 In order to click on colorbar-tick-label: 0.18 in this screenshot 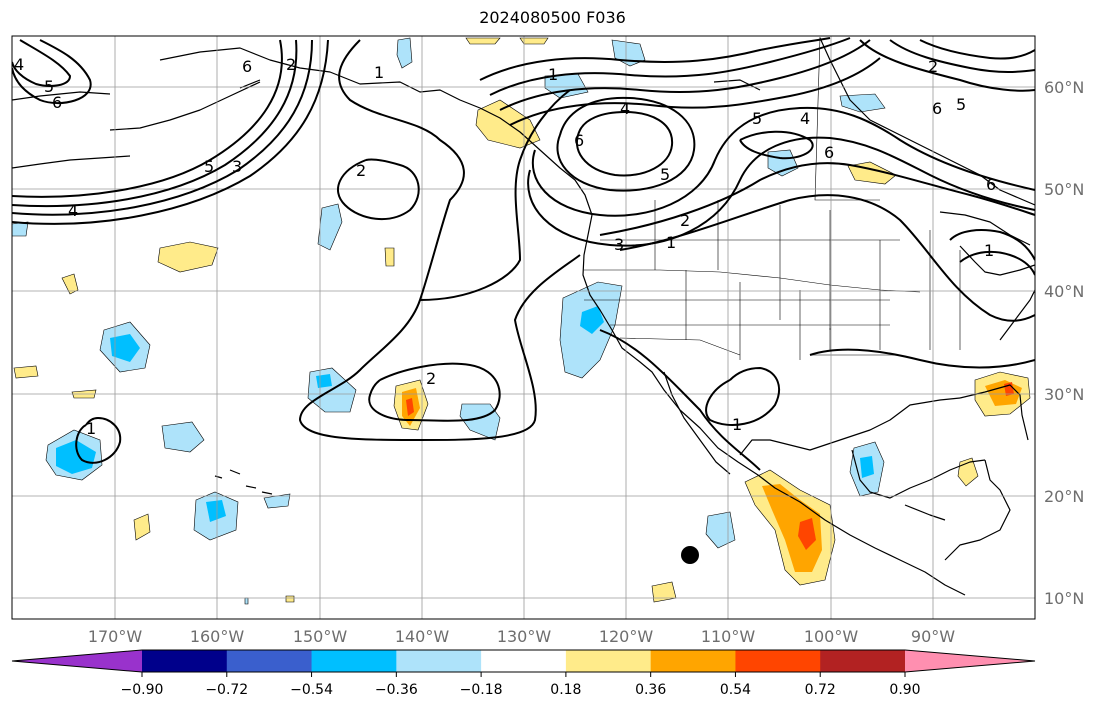, I will do `click(565, 690)`.